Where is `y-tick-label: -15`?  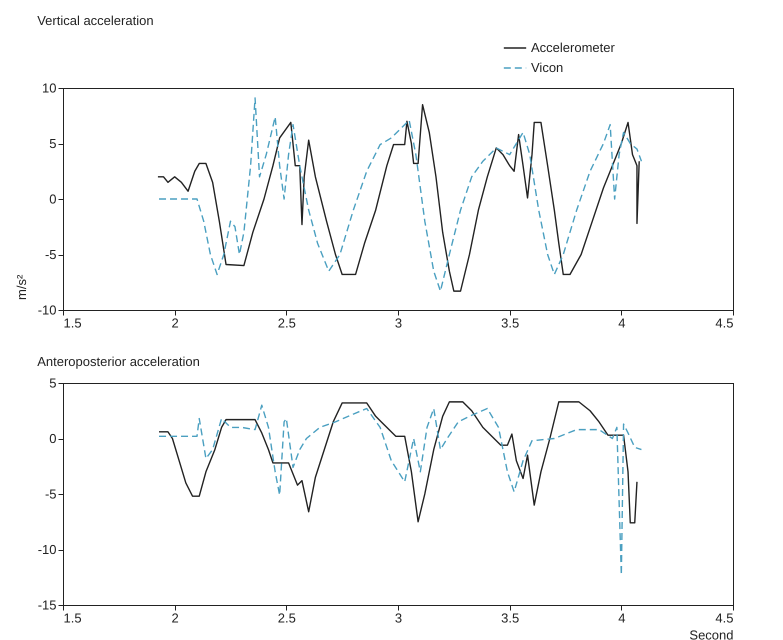 y-tick-label: -15 is located at coordinates (47, 605).